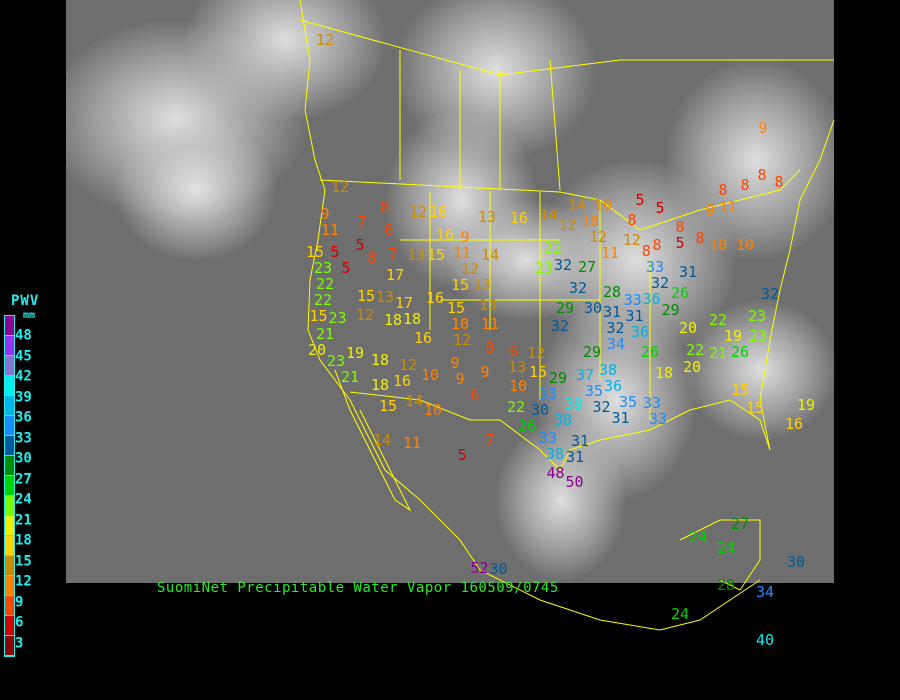 This screenshot has height=700, width=900. I want to click on station-pwv-value: 34, so click(616, 343).